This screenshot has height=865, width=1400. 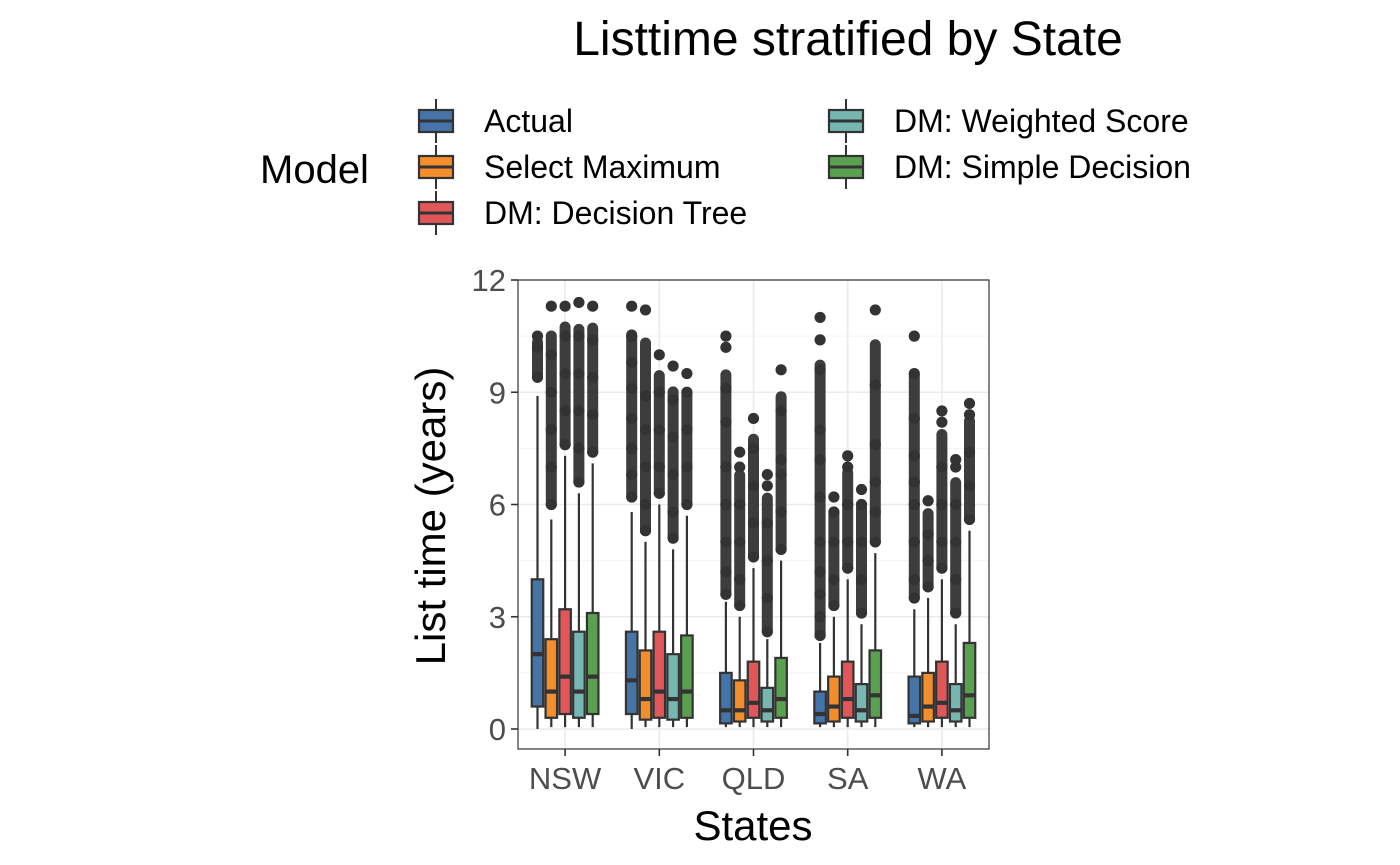 What do you see at coordinates (752, 825) in the screenshot?
I see `x-axis-title: States` at bounding box center [752, 825].